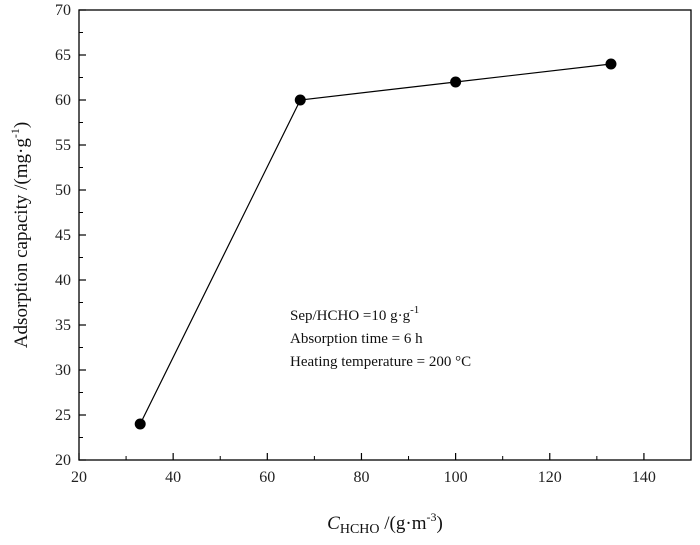 This screenshot has width=700, height=545. What do you see at coordinates (63, 325) in the screenshot?
I see `y-tick-label: 35` at bounding box center [63, 325].